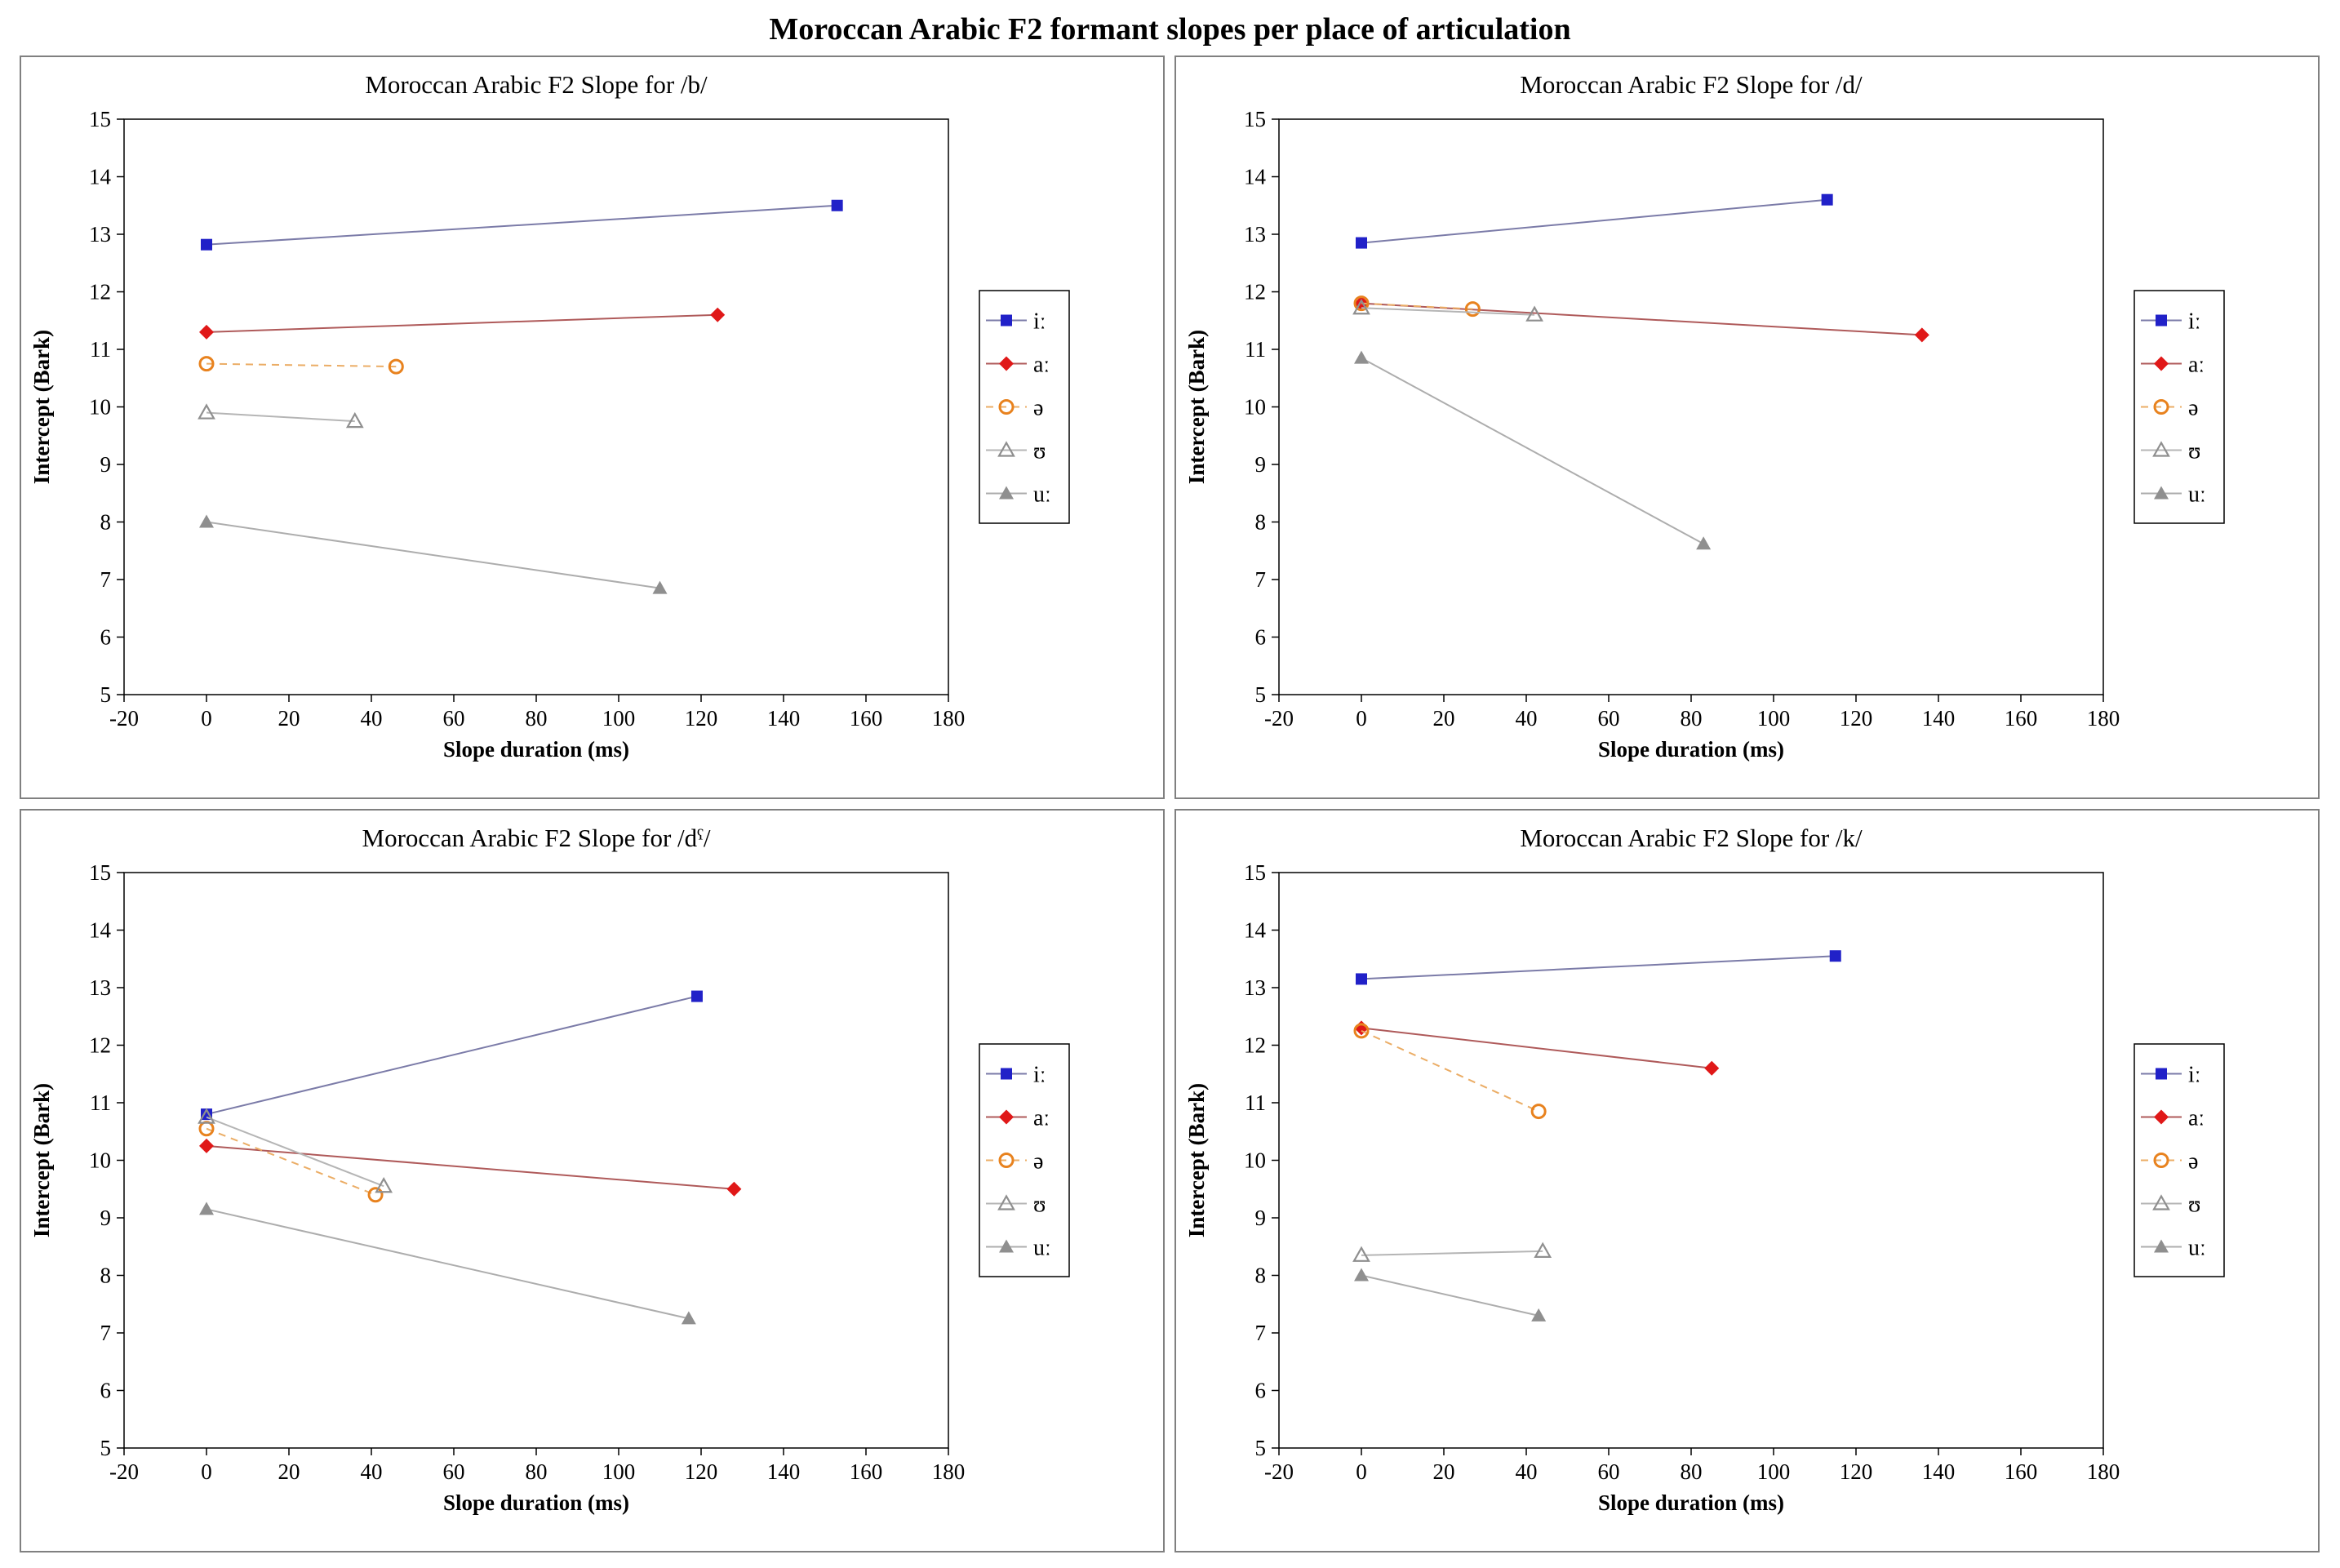 This screenshot has width=2340, height=1568. I want to click on y-tick-label: 6, so click(106, 1391).